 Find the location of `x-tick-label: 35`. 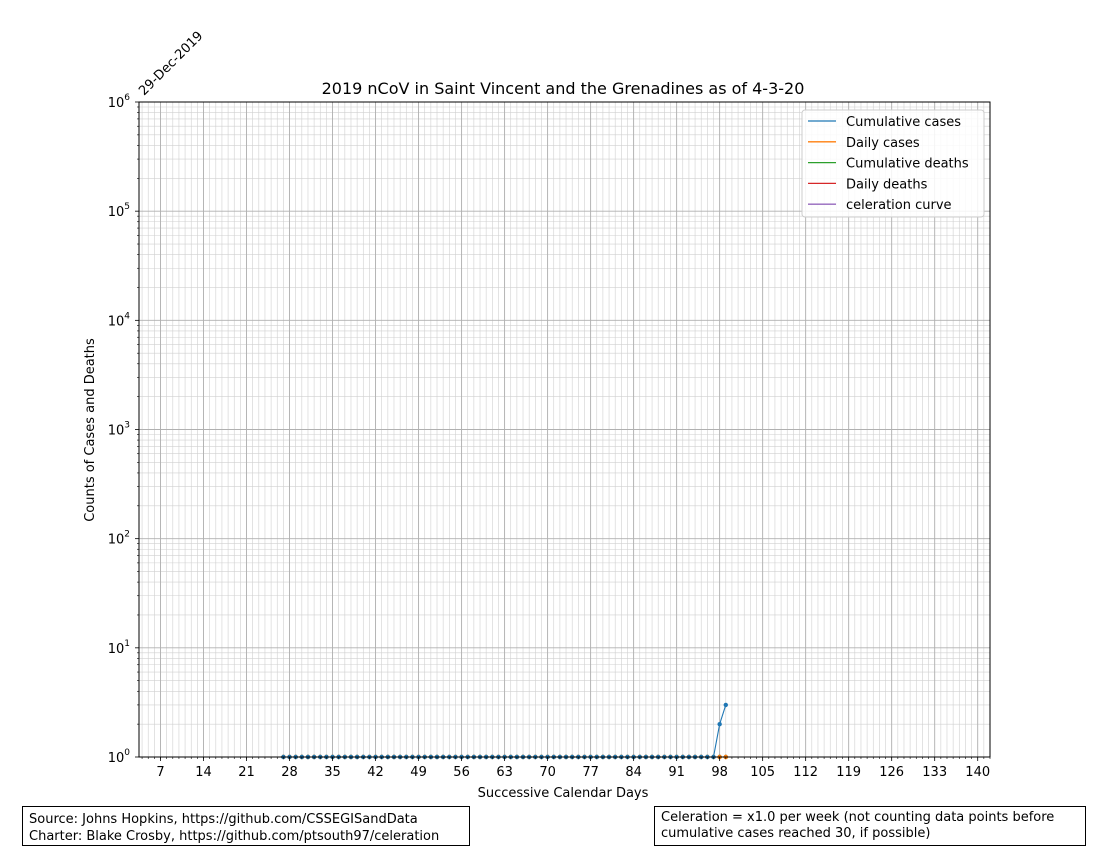

x-tick-label: 35 is located at coordinates (332, 772).